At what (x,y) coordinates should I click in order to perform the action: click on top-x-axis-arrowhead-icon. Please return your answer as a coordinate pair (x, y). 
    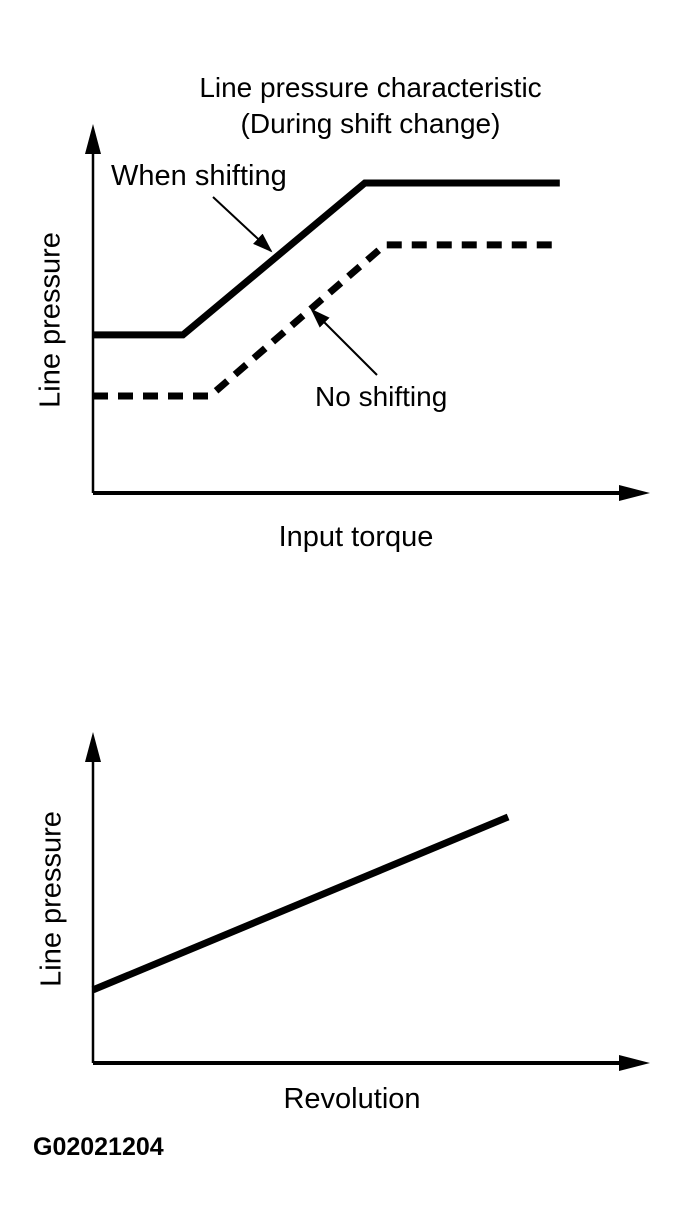
    Looking at the image, I should click on (634, 493).